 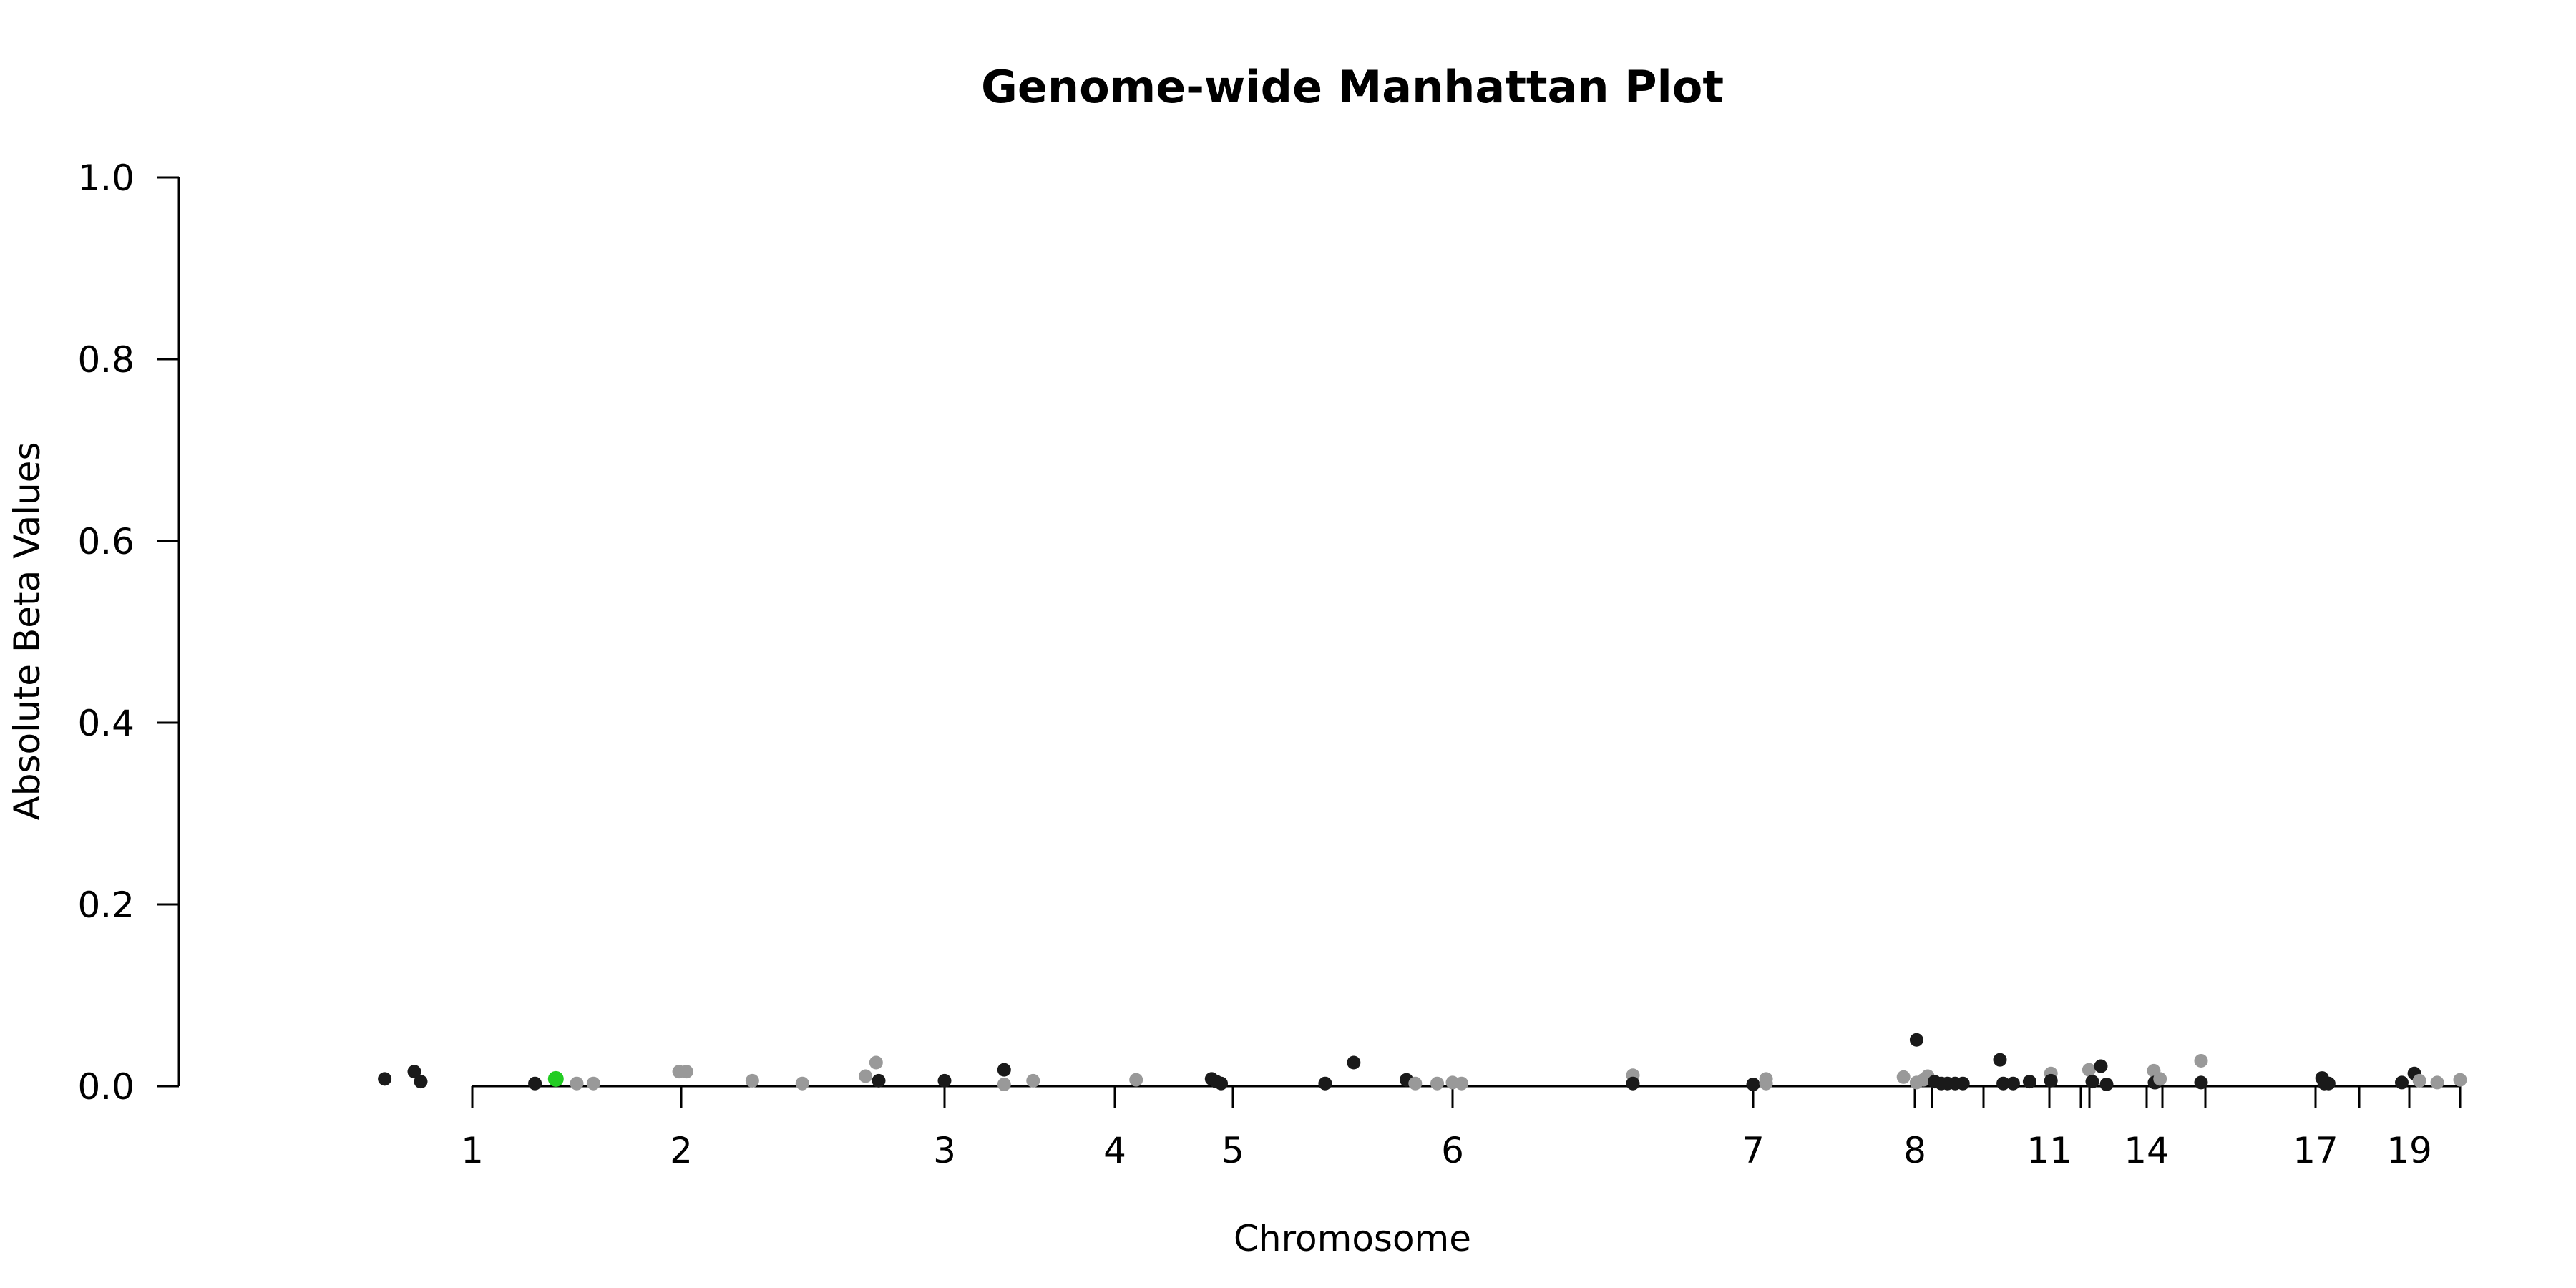 What do you see at coordinates (1461, 1128) in the screenshot?
I see `x-ticks: 1 2 3 4 5 6 7 8 11 14 17 19` at bounding box center [1461, 1128].